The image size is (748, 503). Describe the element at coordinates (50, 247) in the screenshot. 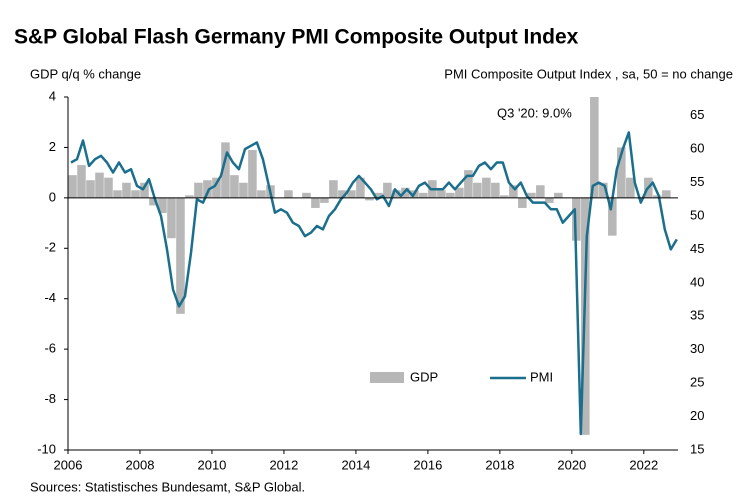

I see `y-tick-label: -2` at that location.